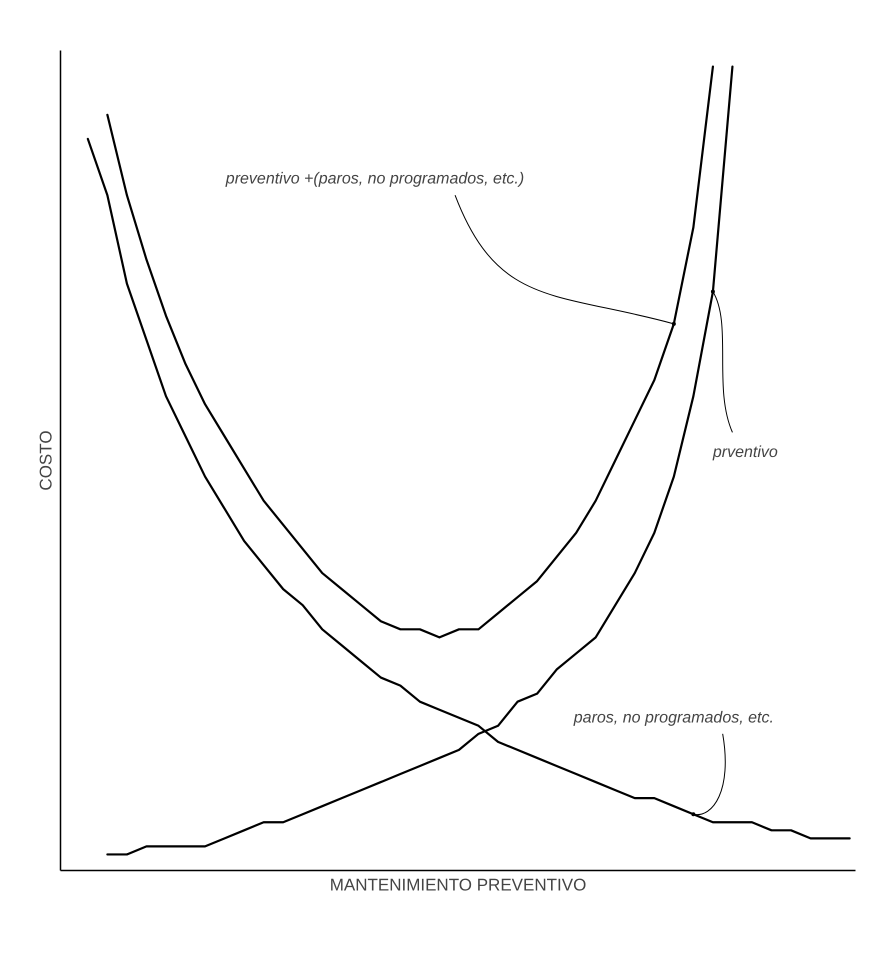 This screenshot has width=889, height=959. I want to click on y-axis-title: COSTO, so click(46, 460).